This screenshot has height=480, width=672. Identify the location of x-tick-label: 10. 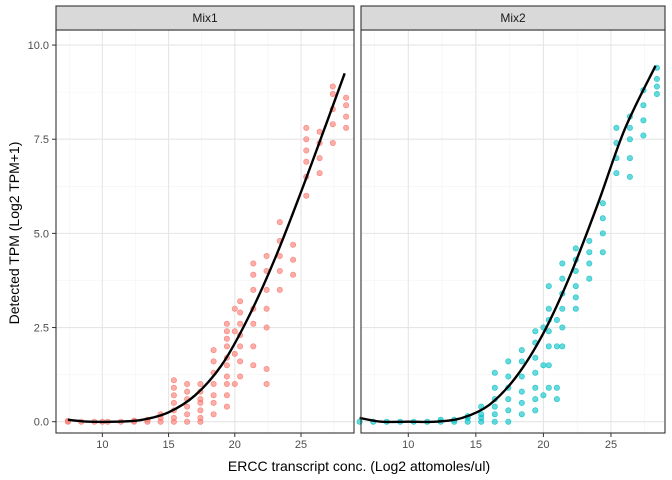
(408, 445).